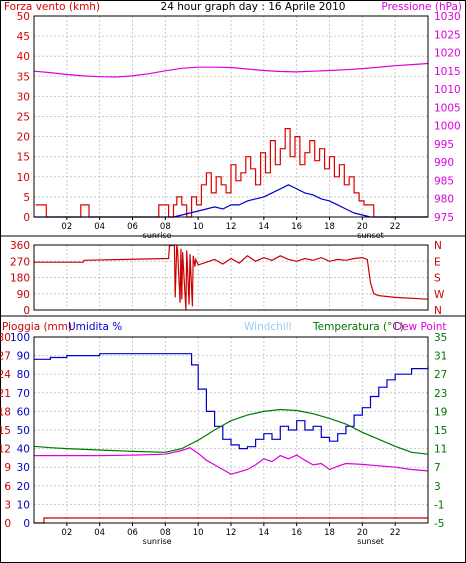  Describe the element at coordinates (440, 357) in the screenshot. I see `temperature-y-tick-label: 31` at that location.